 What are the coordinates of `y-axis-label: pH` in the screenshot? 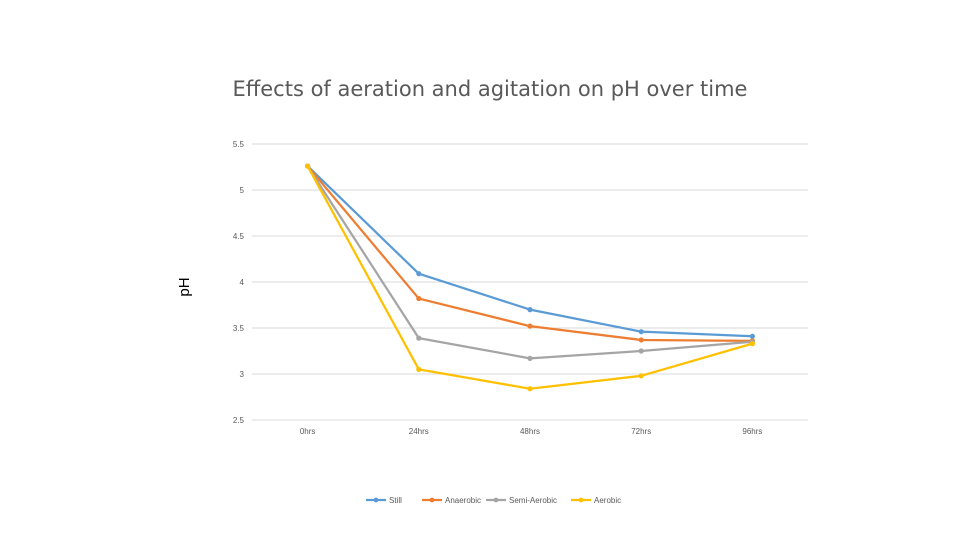 It's located at (184, 286).